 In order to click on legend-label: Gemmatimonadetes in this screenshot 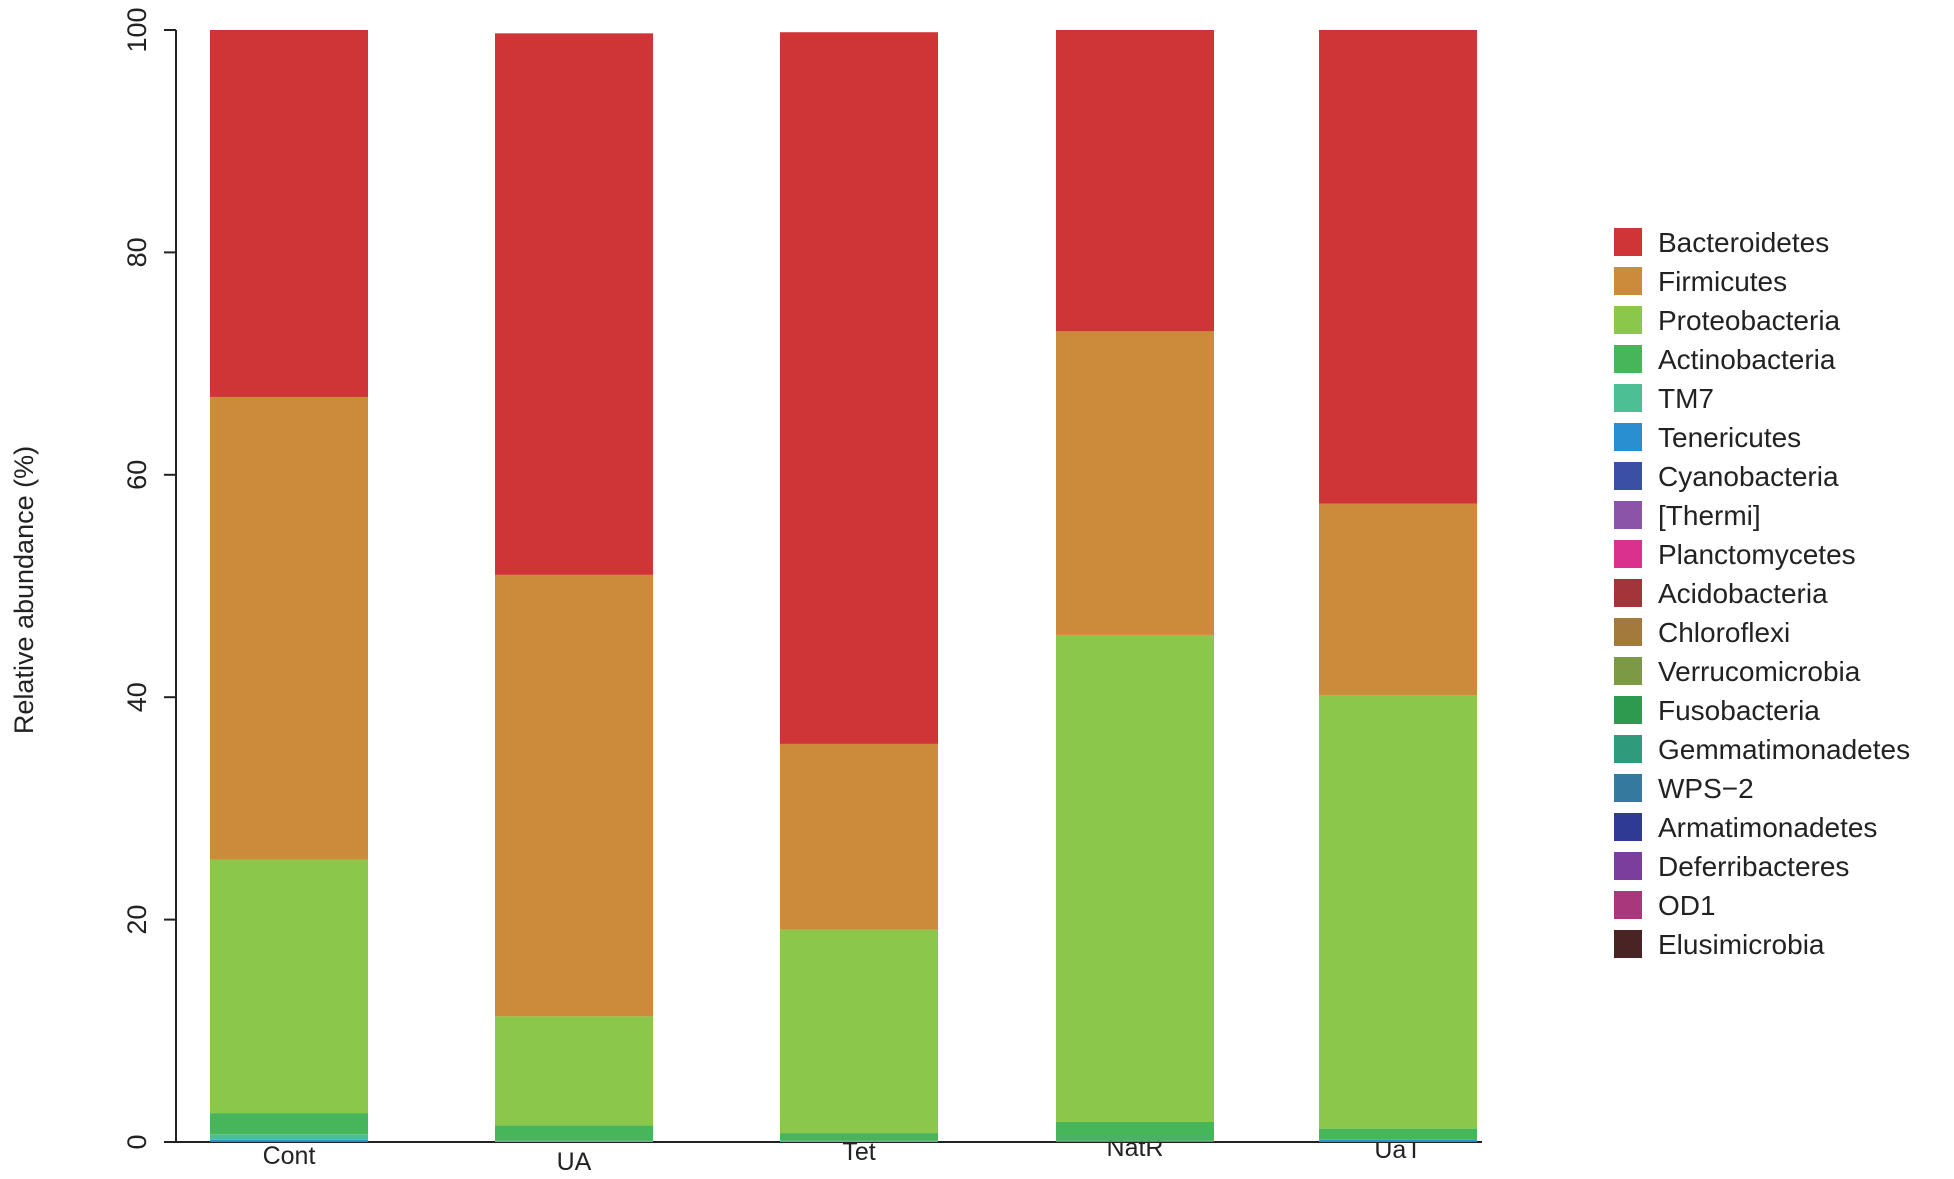, I will do `click(1784, 749)`.